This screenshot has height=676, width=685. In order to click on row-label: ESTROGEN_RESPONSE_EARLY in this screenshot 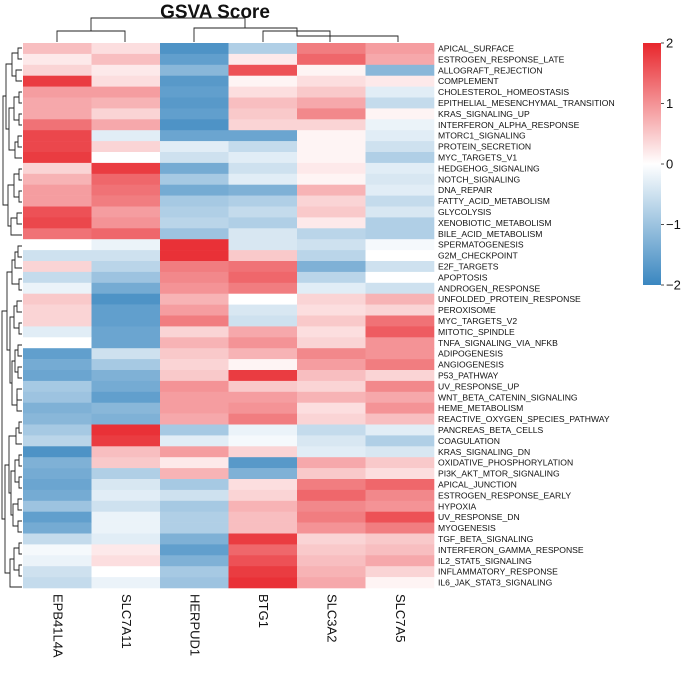, I will do `click(504, 495)`.